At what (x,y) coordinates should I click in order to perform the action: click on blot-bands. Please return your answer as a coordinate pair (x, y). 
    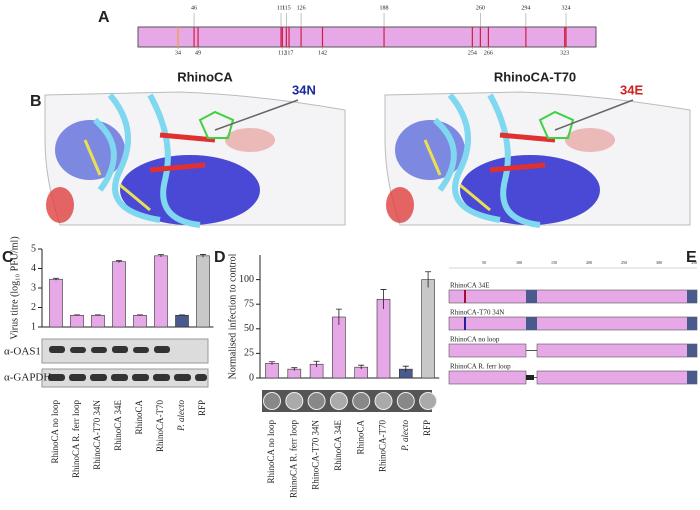
    Looking at the image, I should click on (127, 363).